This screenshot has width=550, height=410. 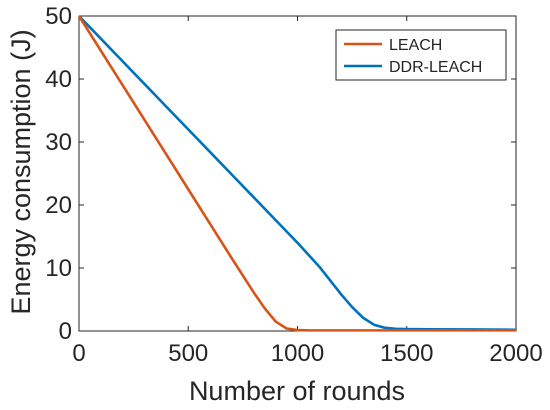 I want to click on x-tick-label: 1500, so click(x=406, y=353).